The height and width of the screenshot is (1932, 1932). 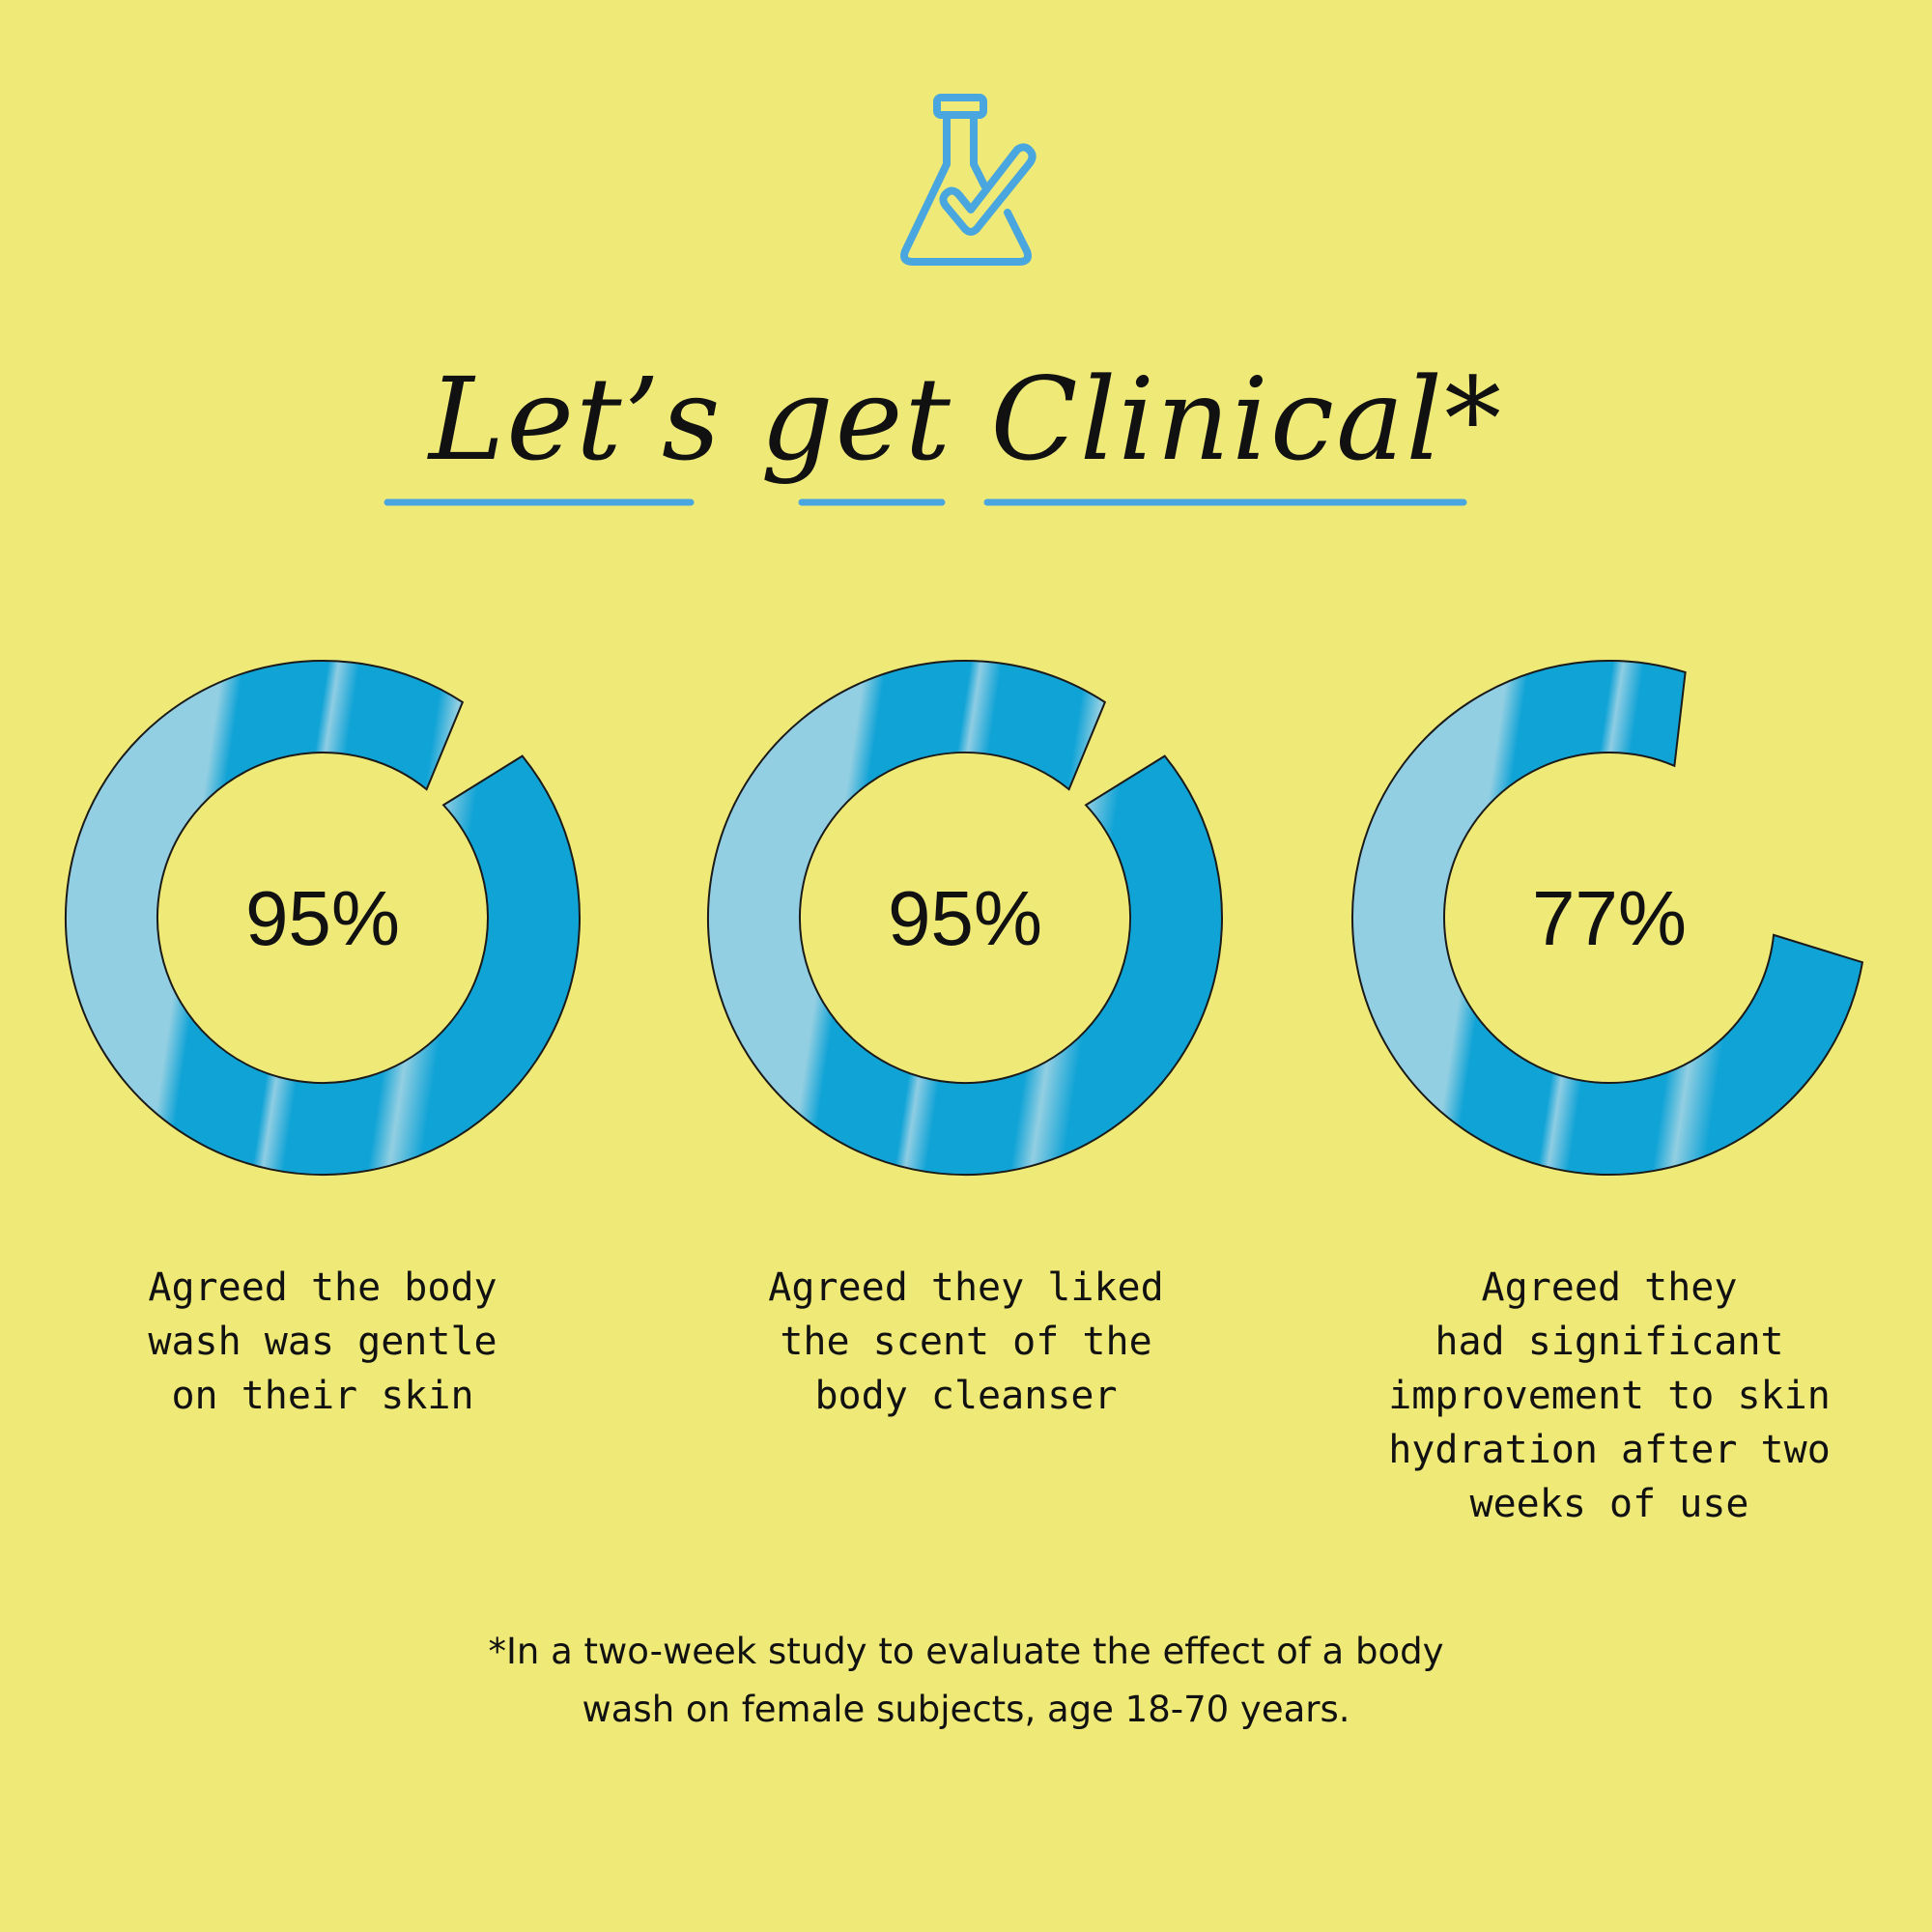 I want to click on percent-label: 77%, so click(x=1609, y=918).